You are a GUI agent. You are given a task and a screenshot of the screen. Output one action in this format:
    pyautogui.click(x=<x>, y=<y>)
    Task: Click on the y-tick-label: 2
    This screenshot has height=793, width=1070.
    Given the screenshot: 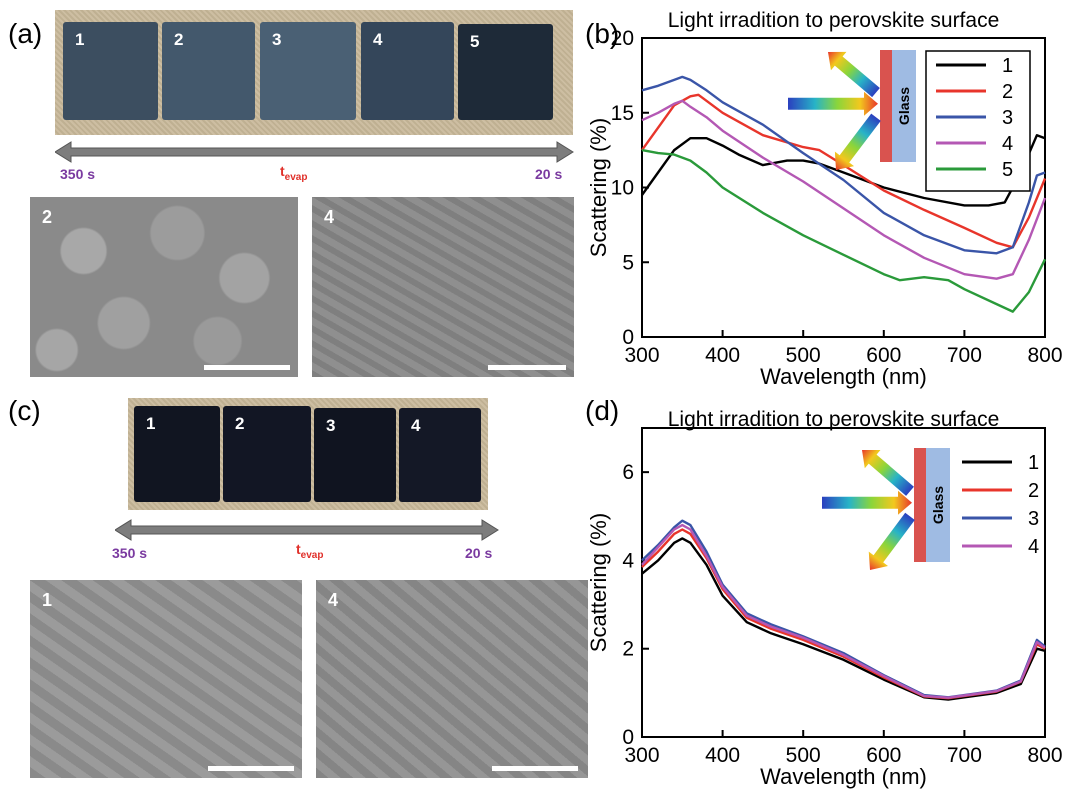 What is the action you would take?
    pyautogui.click(x=628, y=649)
    